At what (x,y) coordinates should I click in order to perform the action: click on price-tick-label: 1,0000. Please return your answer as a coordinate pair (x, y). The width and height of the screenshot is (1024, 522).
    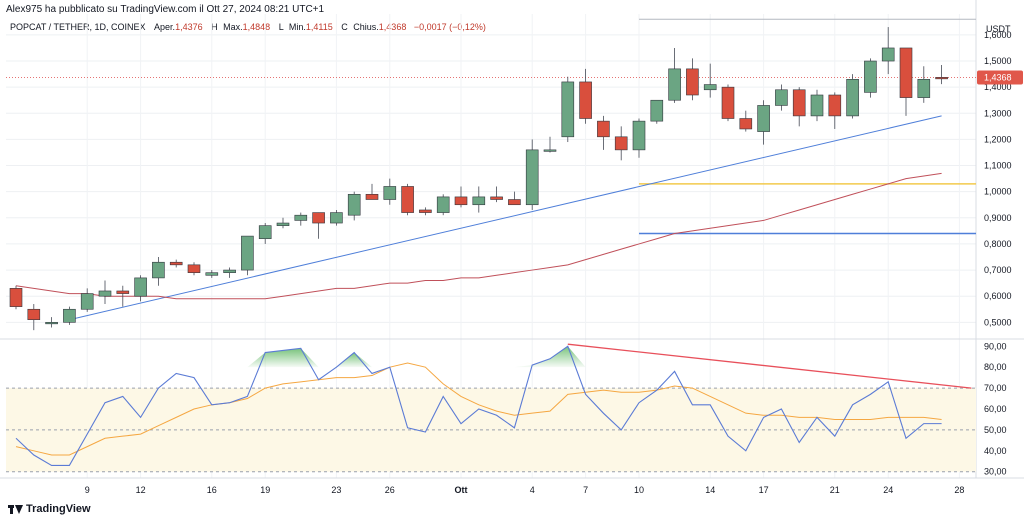
    Looking at the image, I should click on (998, 192).